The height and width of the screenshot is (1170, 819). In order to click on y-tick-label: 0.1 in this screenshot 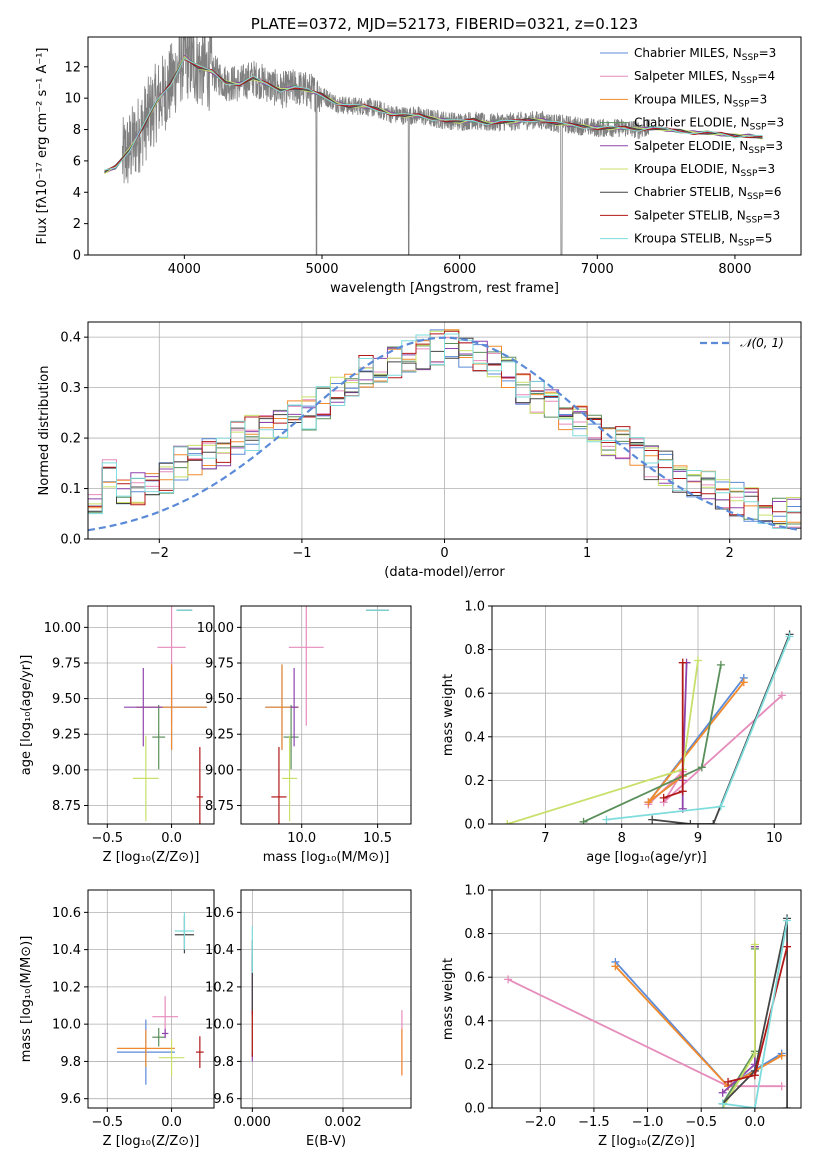, I will do `click(70, 489)`.